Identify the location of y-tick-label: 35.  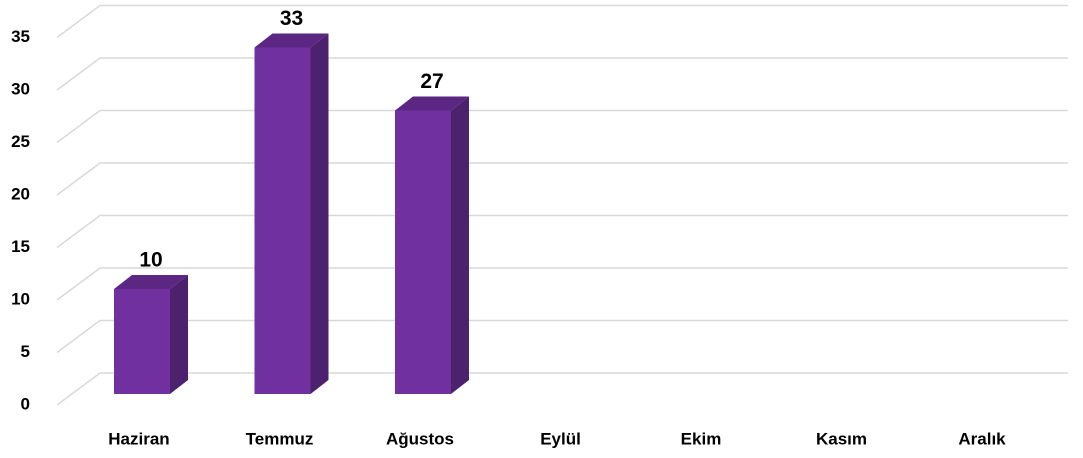
(20, 36).